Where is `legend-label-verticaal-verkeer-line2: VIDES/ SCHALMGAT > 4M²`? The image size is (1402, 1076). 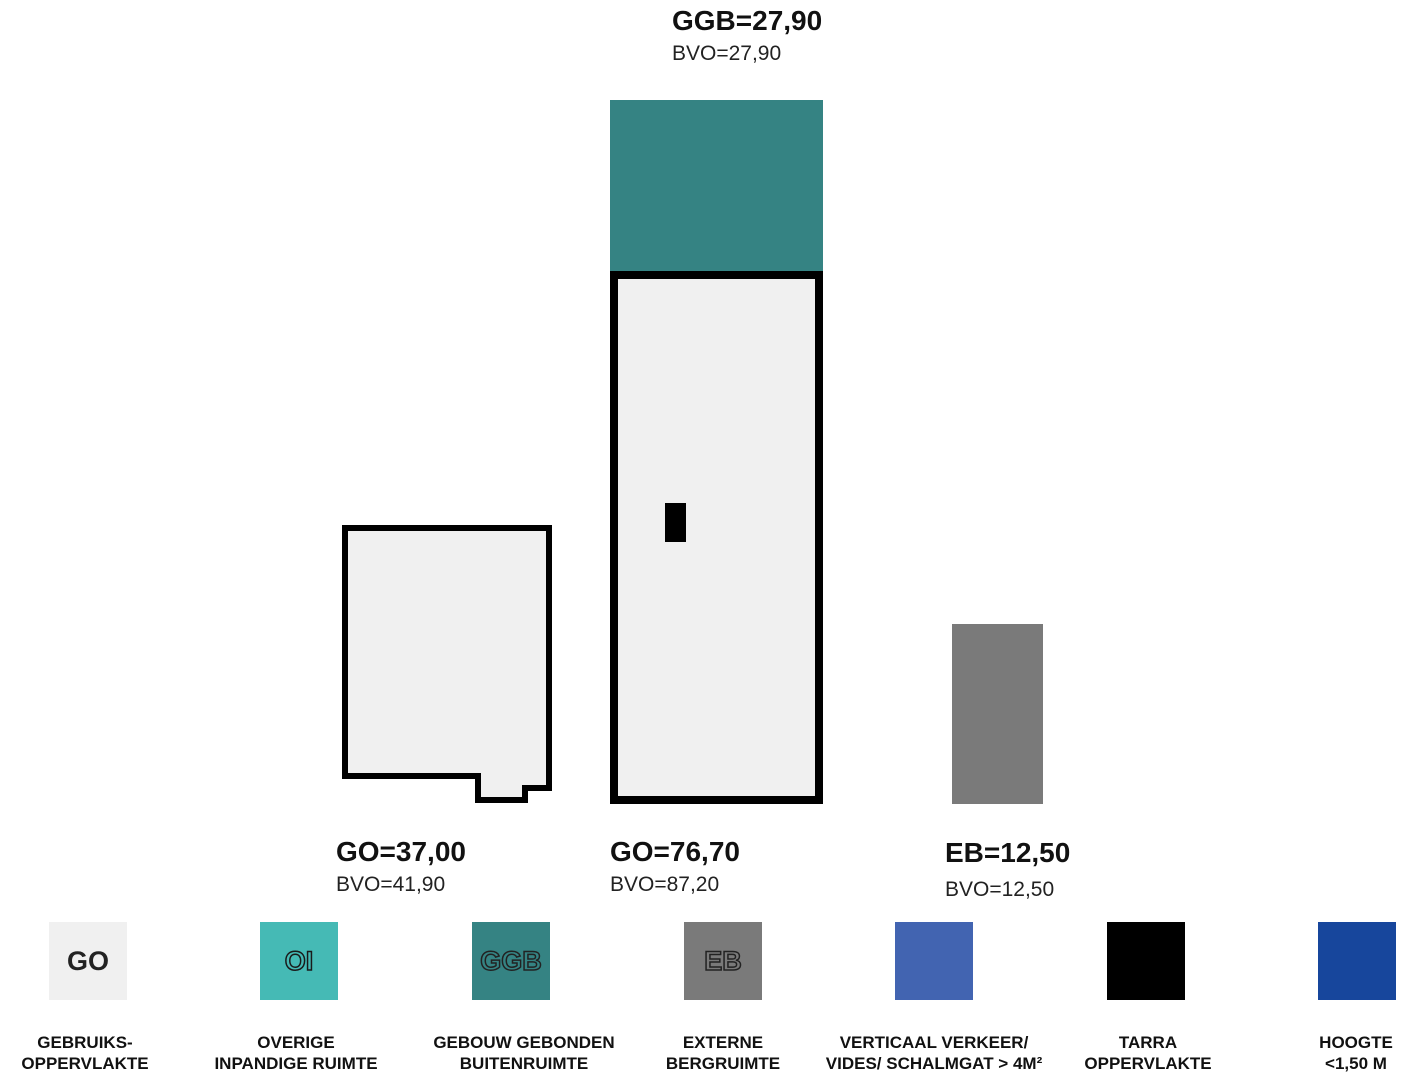
legend-label-verticaal-verkeer-line2: VIDES/ SCHALMGAT > 4M² is located at coordinates (934, 1063).